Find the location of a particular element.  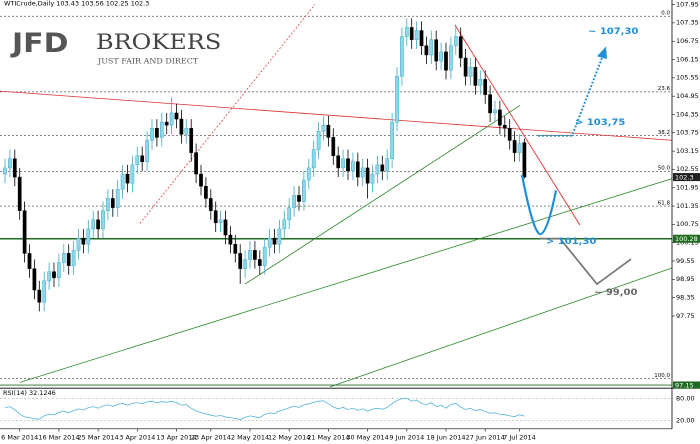

y-tick-label: 102.55 is located at coordinates (687, 170).